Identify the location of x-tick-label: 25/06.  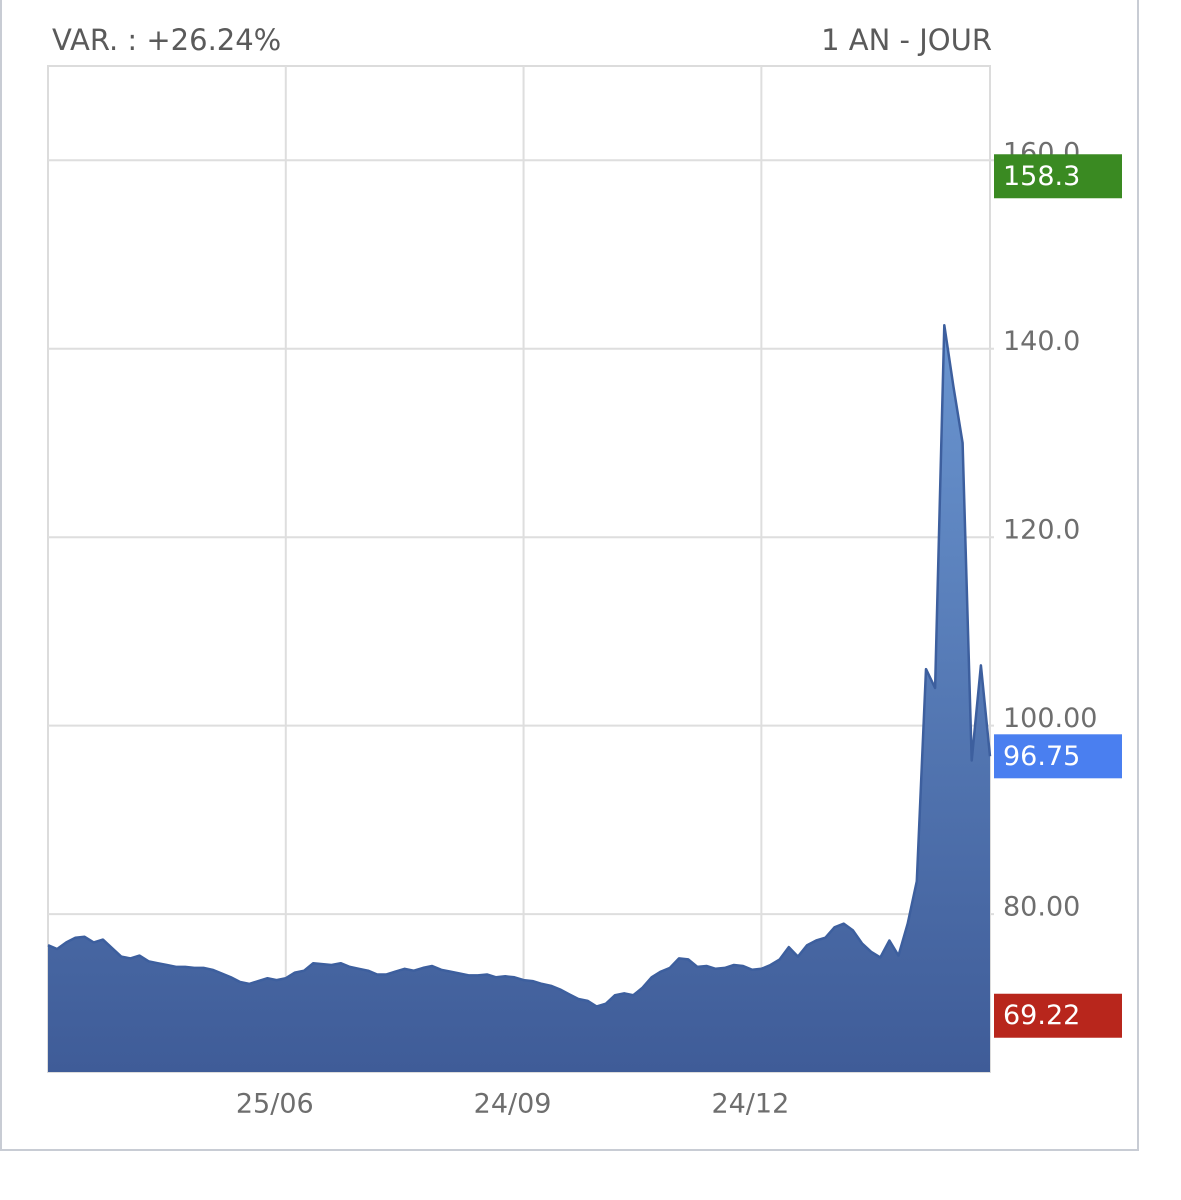
(275, 1104).